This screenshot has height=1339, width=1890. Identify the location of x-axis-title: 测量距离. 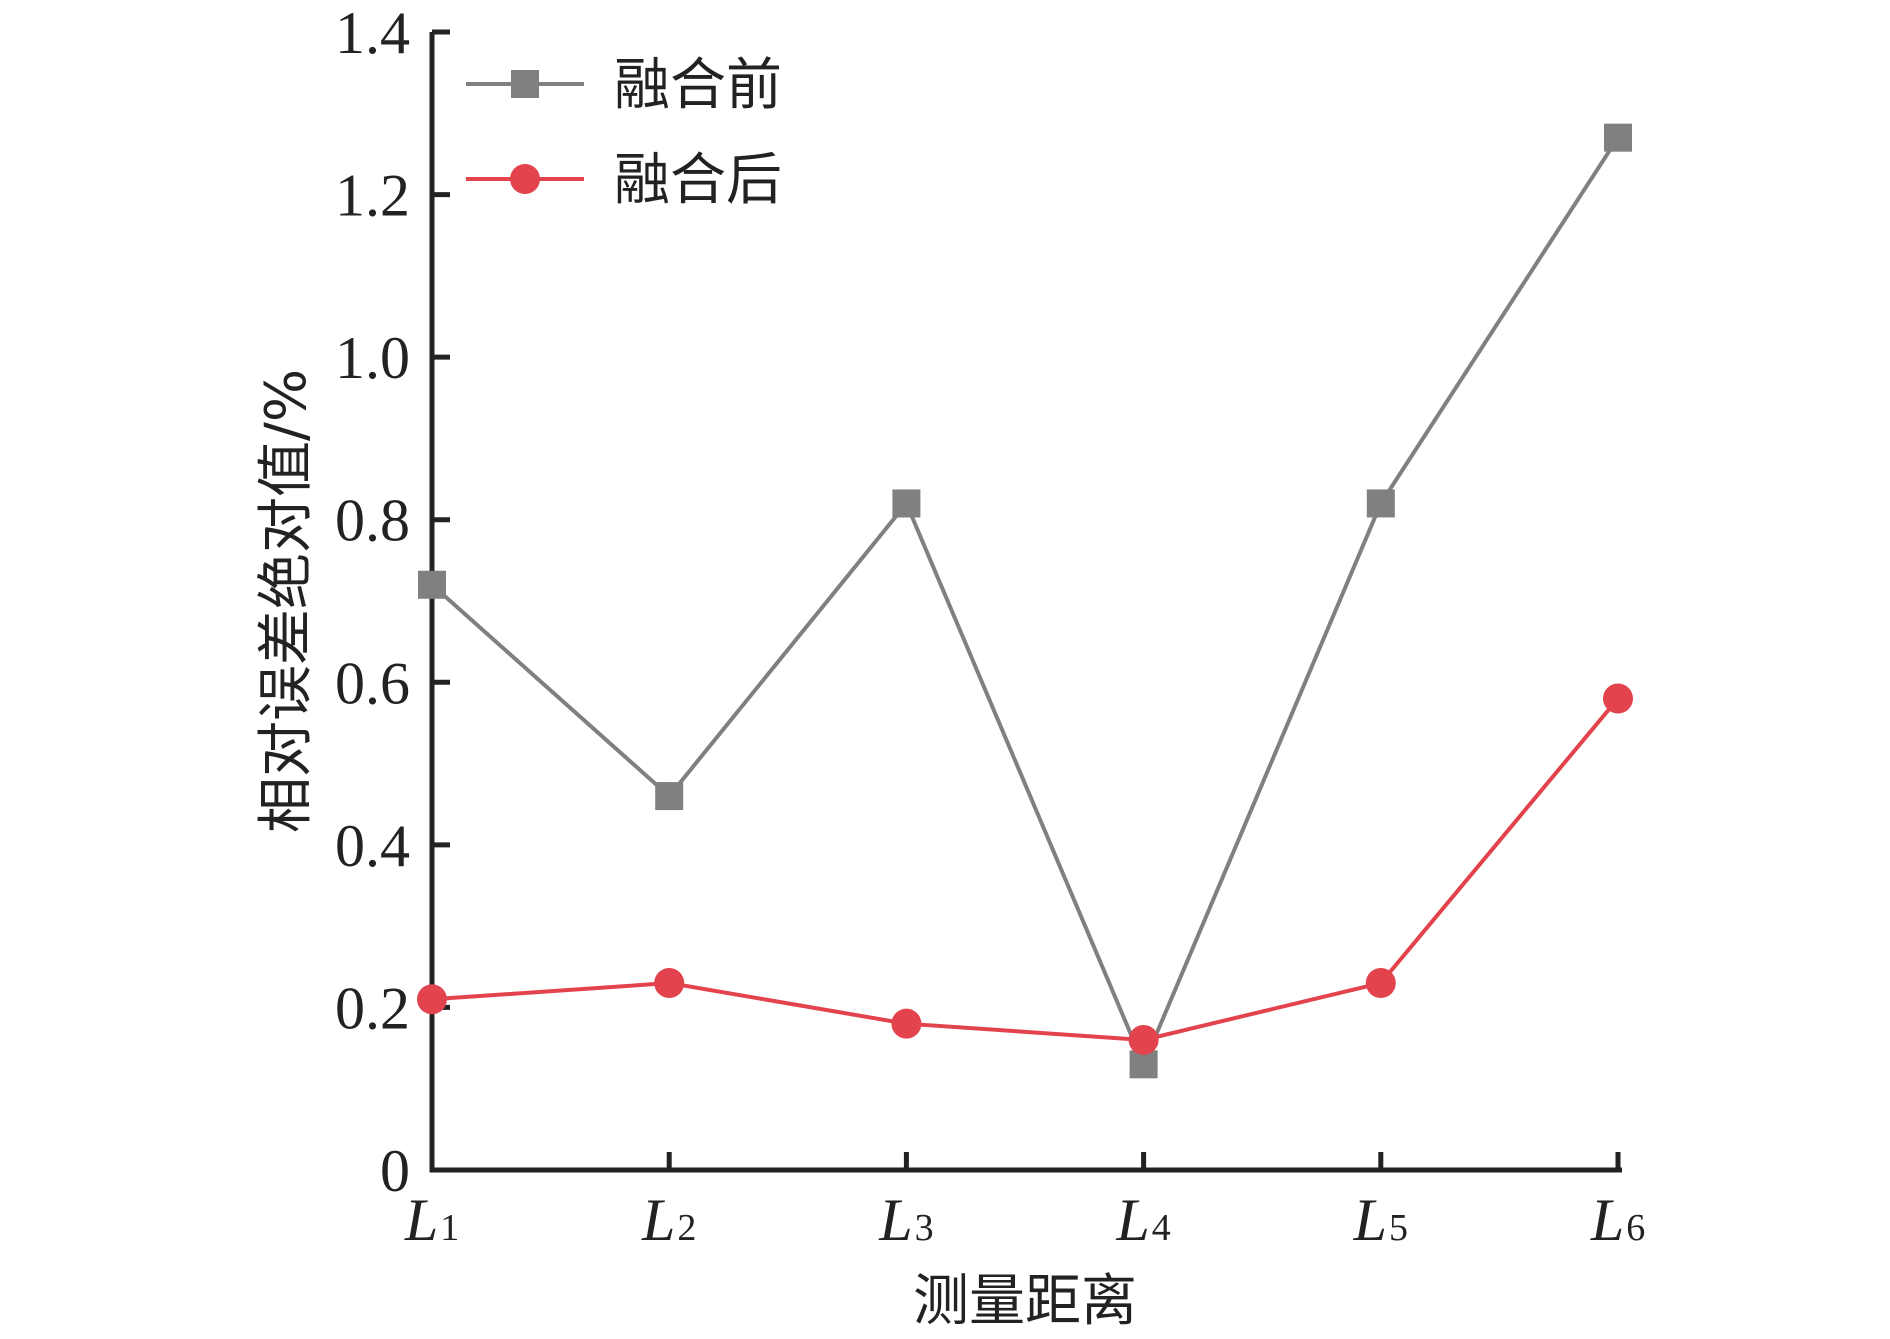
(1025, 1301).